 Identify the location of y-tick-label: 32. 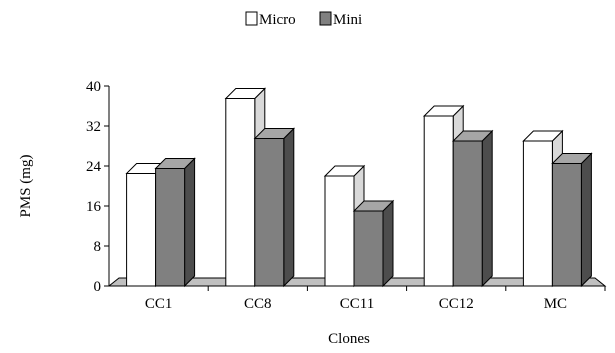
(93, 127).